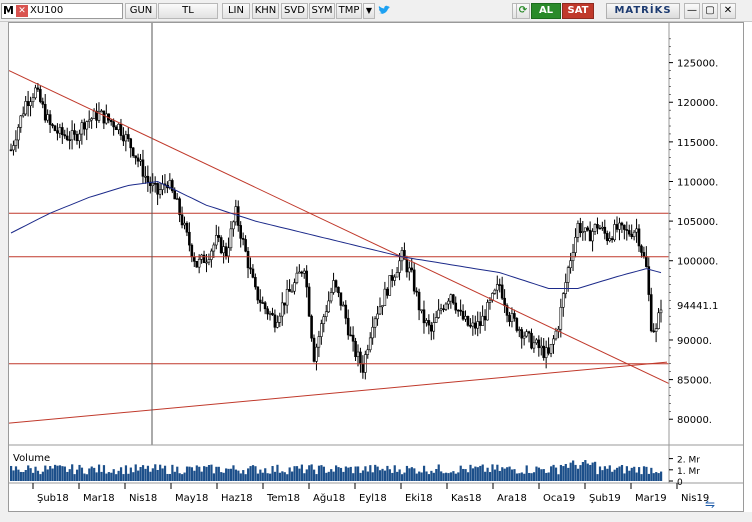 This screenshot has width=752, height=522. Describe the element at coordinates (369, 11) in the screenshot. I see `chevron-down-icon: ▼` at that location.